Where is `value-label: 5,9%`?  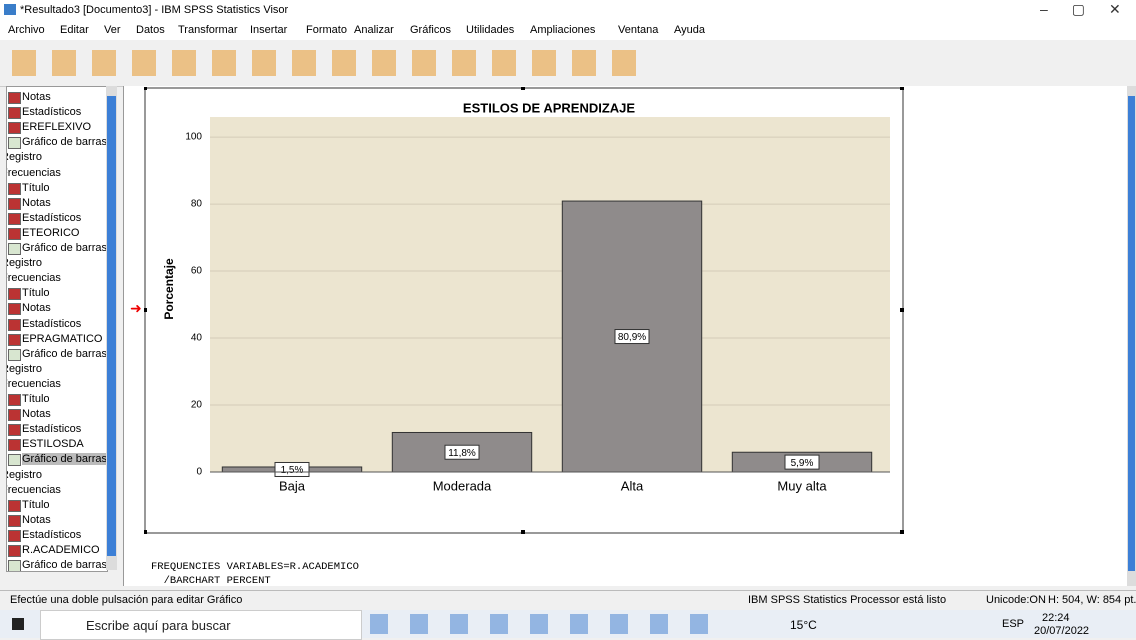
value-label: 5,9% is located at coordinates (802, 463).